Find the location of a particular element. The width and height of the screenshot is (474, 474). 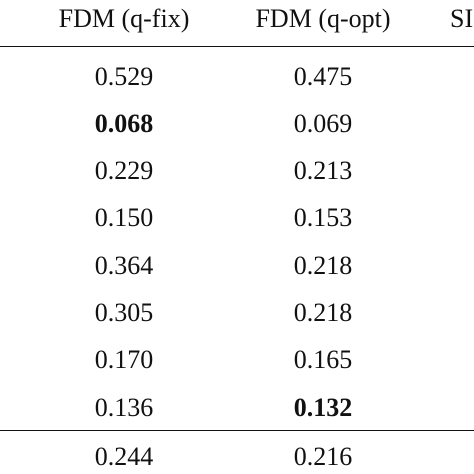

row-6-q-fix: 0.305 is located at coordinates (124, 312).